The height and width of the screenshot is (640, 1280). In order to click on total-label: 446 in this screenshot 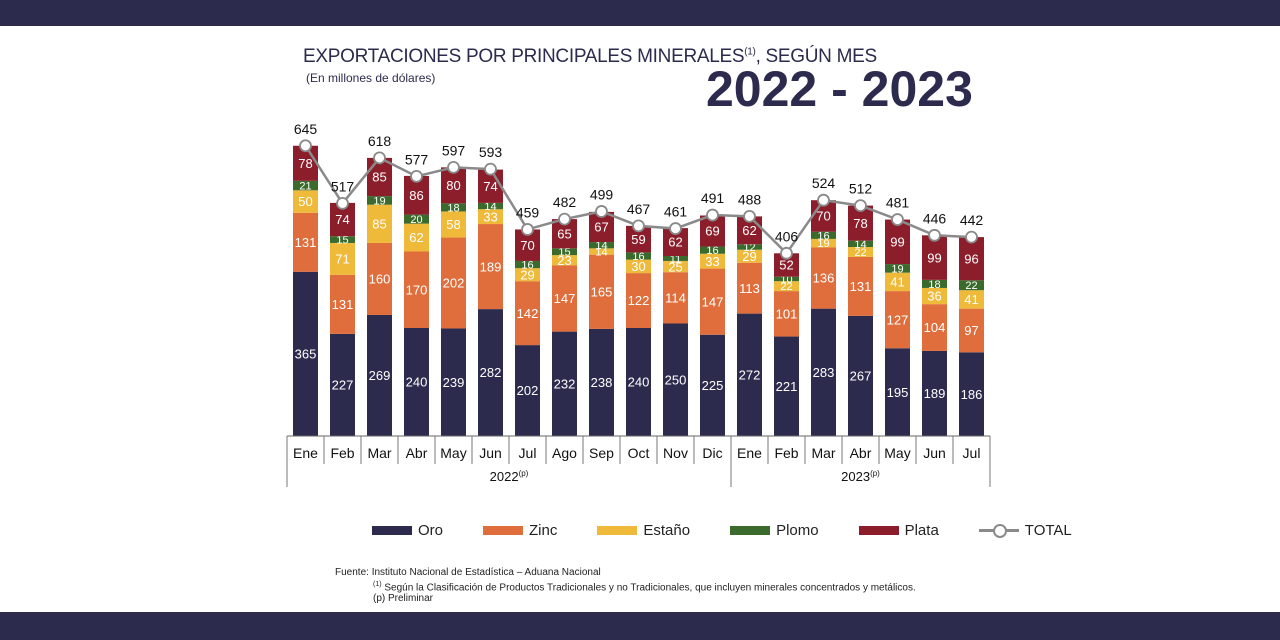, I will do `click(935, 218)`.